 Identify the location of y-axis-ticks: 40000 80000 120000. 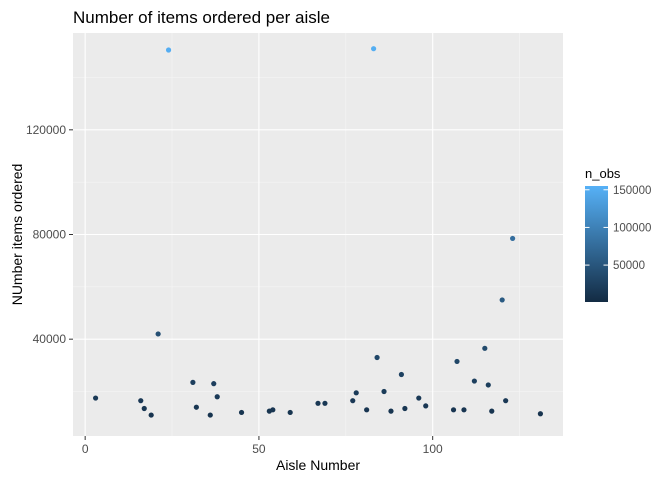
(49, 234).